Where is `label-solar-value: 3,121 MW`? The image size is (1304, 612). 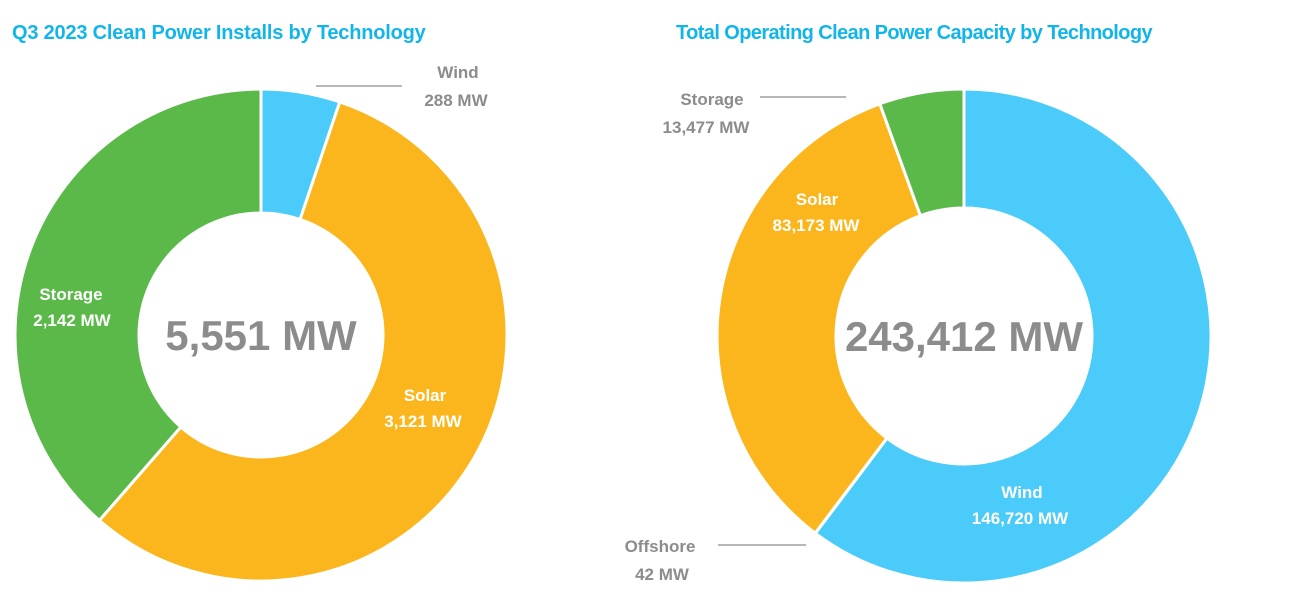 label-solar-value: 3,121 MW is located at coordinates (423, 421).